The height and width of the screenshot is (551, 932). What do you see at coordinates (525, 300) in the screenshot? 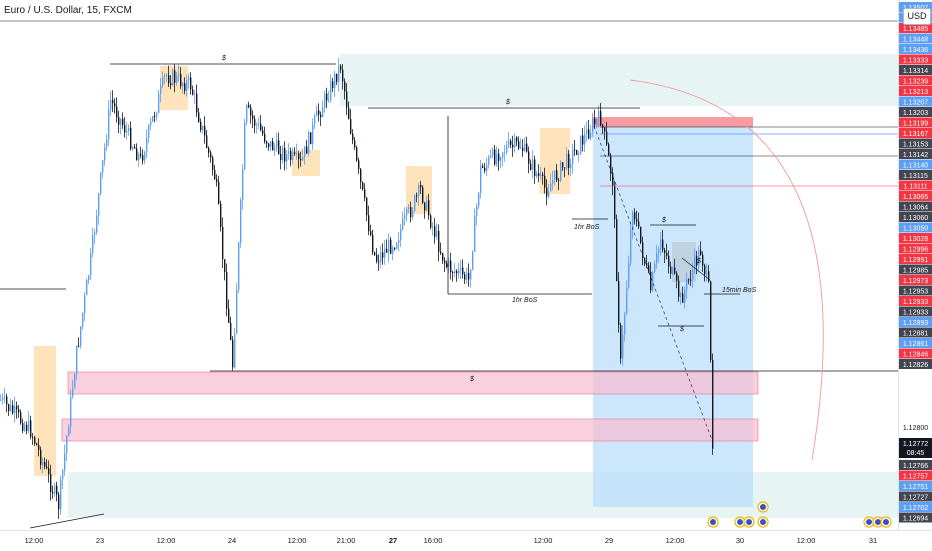
I see `annotation-label: 1hr BoS` at bounding box center [525, 300].